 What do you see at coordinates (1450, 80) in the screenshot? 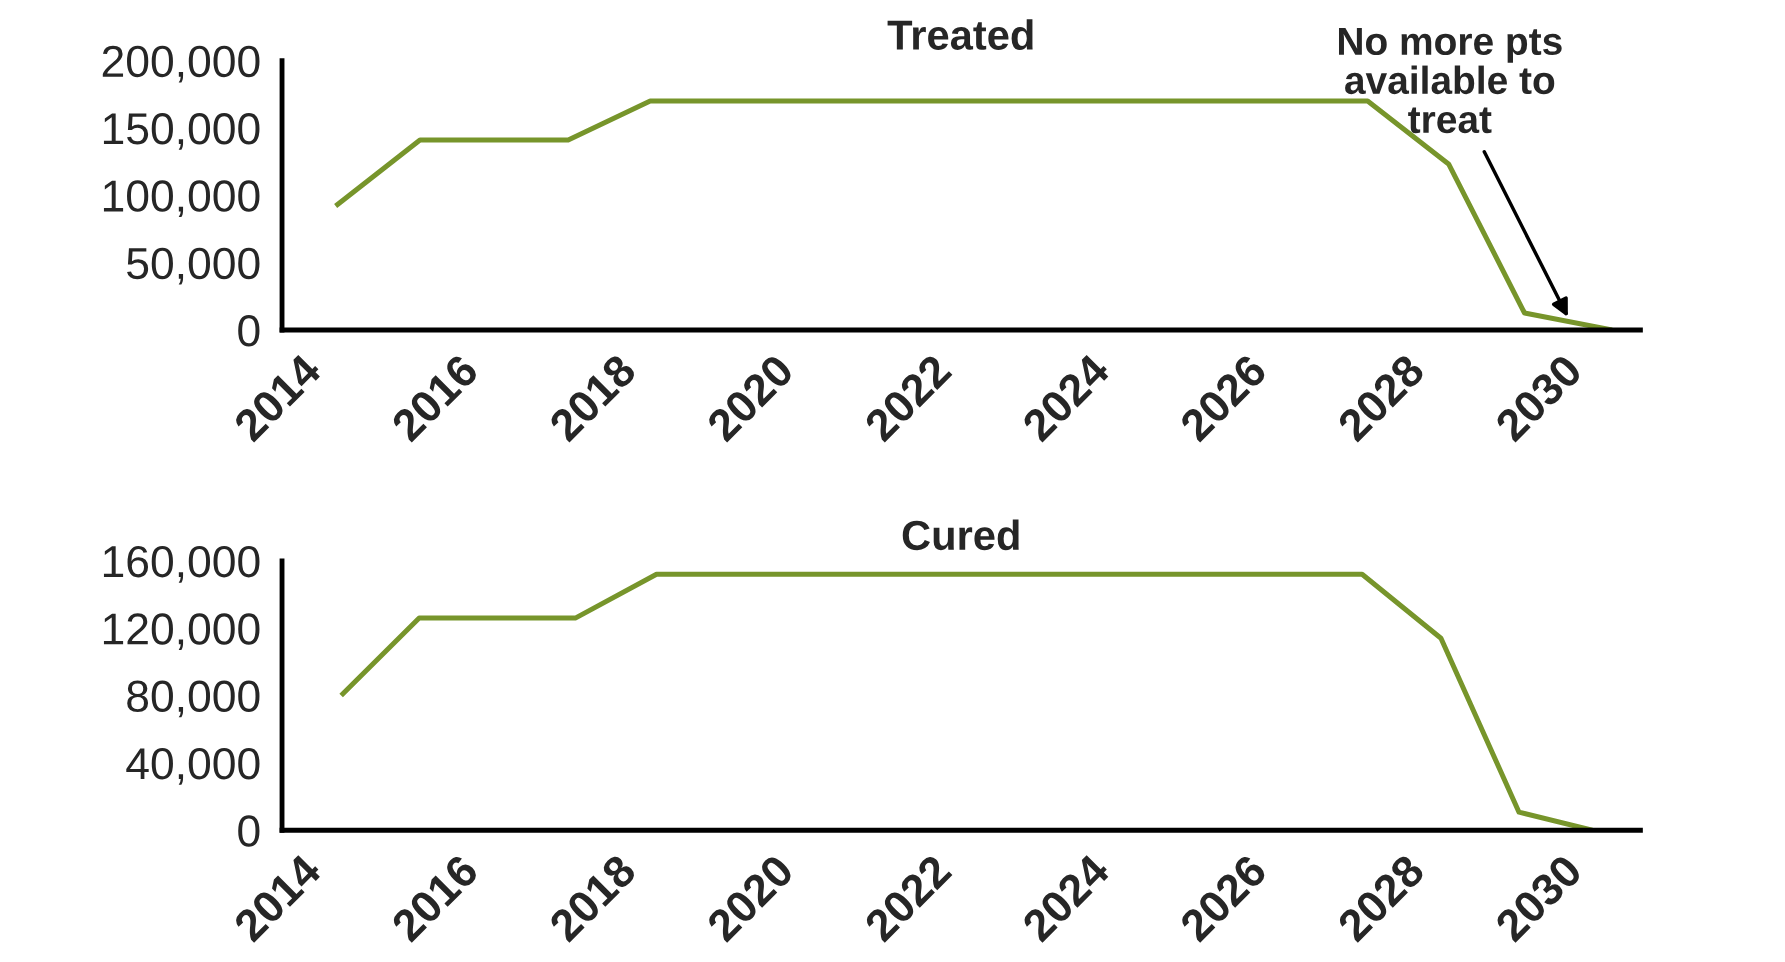
I see `annotation: No more pts available to treat` at bounding box center [1450, 80].